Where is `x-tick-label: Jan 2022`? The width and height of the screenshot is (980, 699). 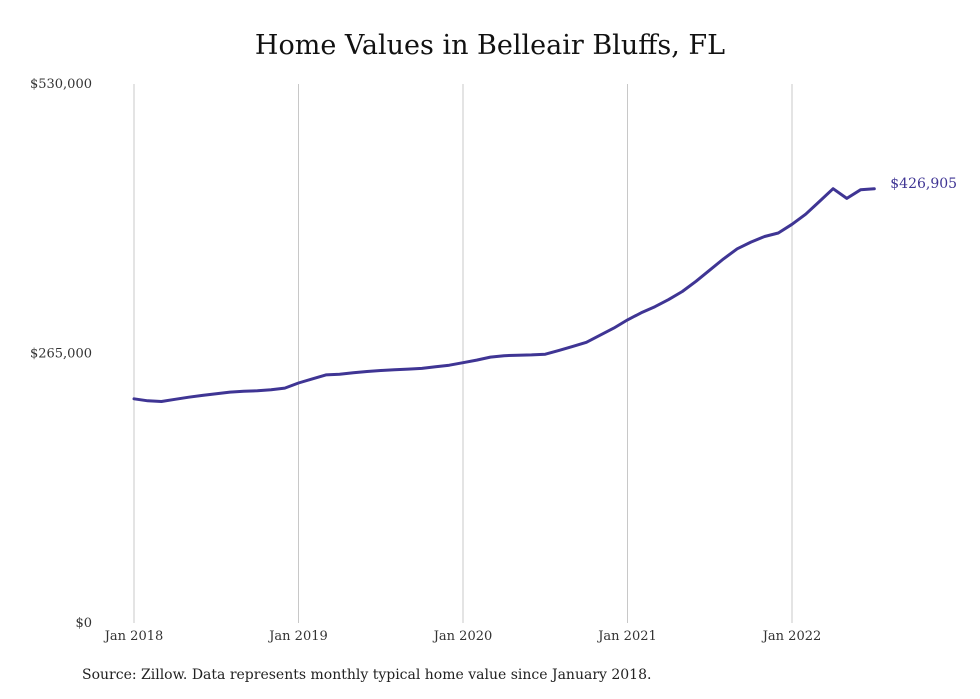 x-tick-label: Jan 2022 is located at coordinates (791, 636).